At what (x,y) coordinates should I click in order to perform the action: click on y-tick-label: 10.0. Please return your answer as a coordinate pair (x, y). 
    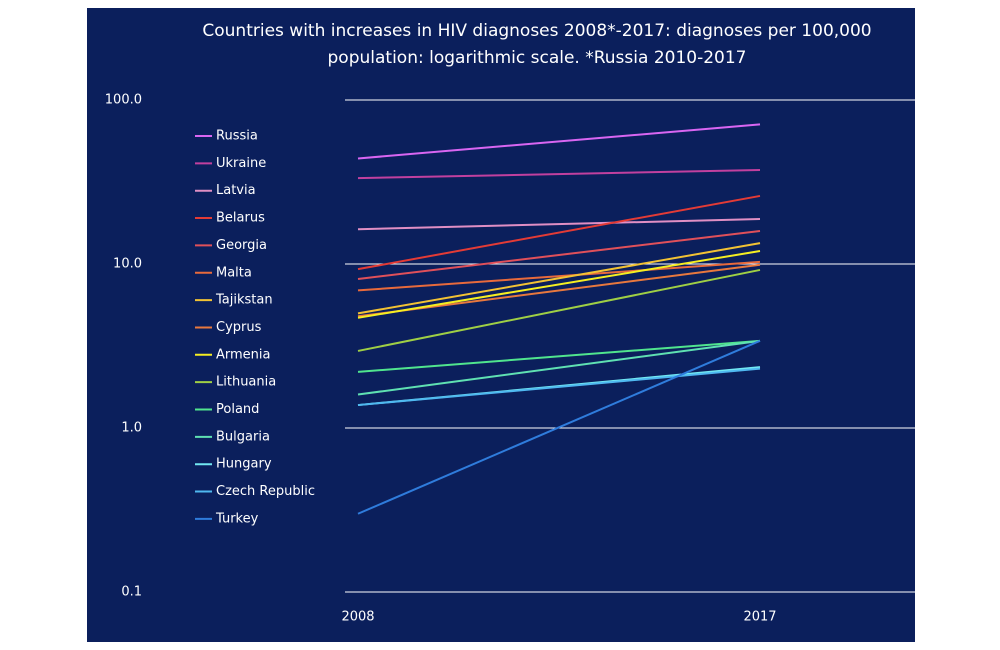
    Looking at the image, I should click on (127, 264).